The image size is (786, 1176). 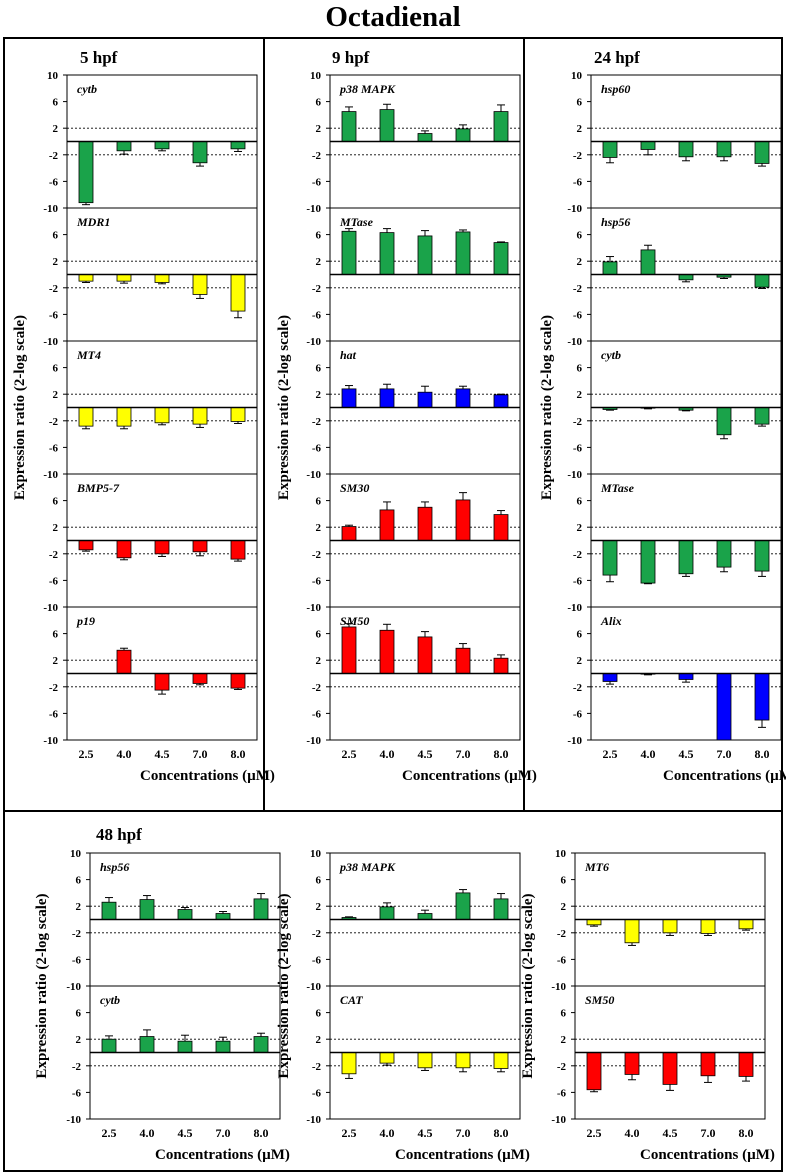 What do you see at coordinates (99, 57) in the screenshot?
I see `stage-label: 5 hpf` at bounding box center [99, 57].